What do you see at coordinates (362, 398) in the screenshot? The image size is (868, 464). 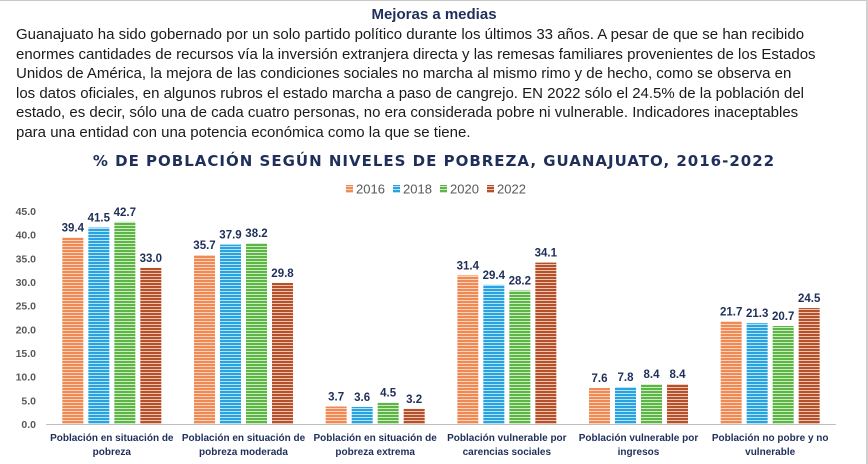 I see `data-label: 3.6` at bounding box center [362, 398].